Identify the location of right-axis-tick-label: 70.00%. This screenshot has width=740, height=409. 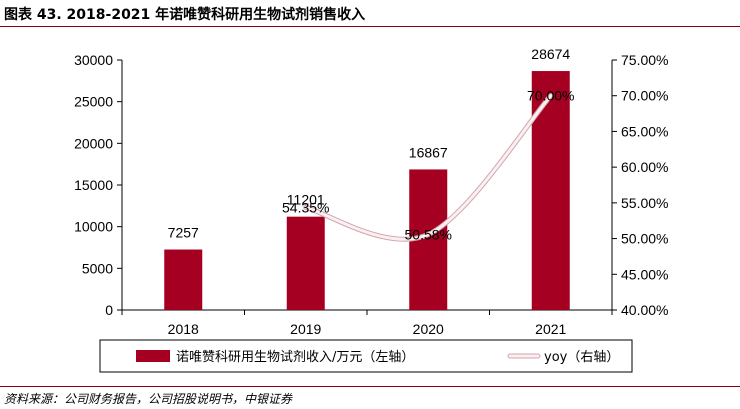
(644, 96).